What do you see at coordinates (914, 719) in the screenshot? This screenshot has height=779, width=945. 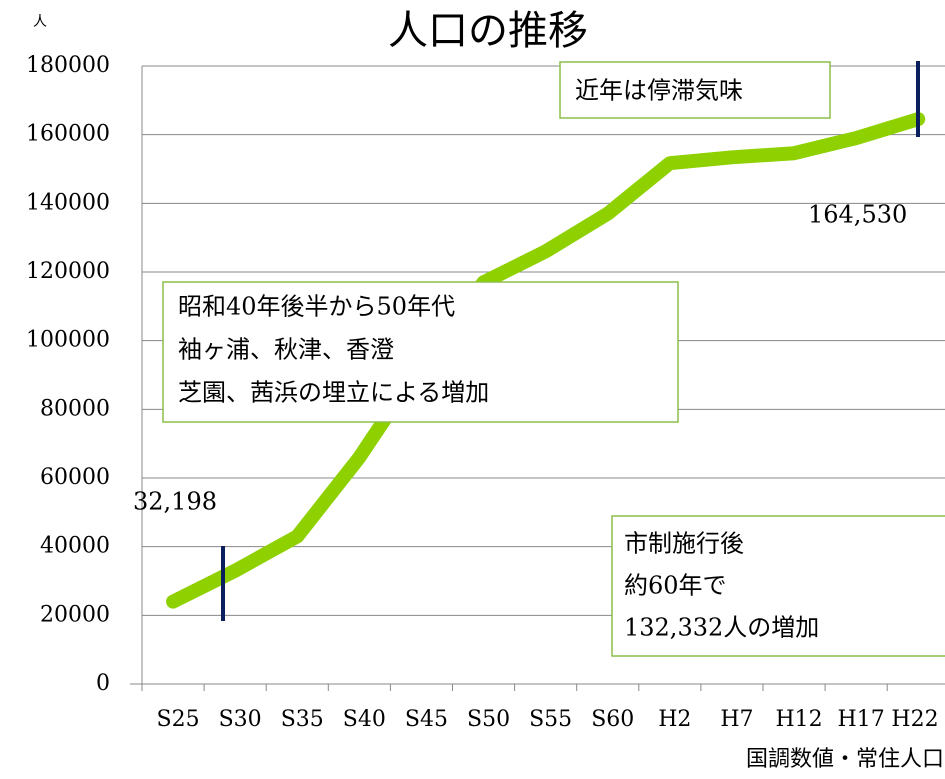 I see `x-tick-label: H22` at bounding box center [914, 719].